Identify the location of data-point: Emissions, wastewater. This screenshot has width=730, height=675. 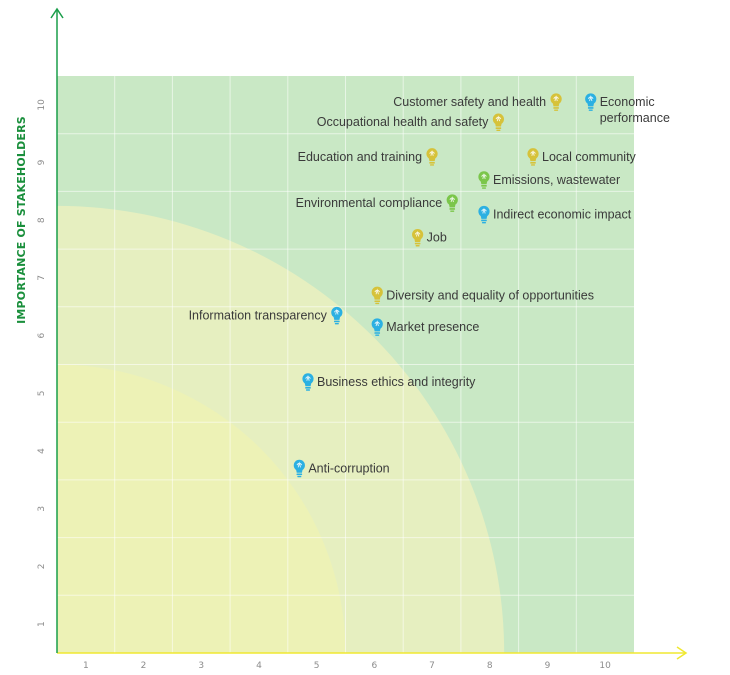
(549, 180).